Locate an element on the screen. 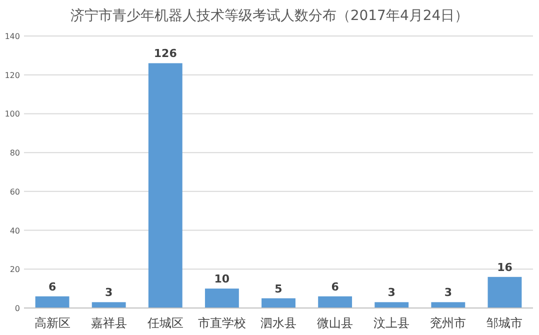  chart-title: 济宁市青少年机器人技术等级考试人数分布（2017年4月24日） is located at coordinates (269, 16).